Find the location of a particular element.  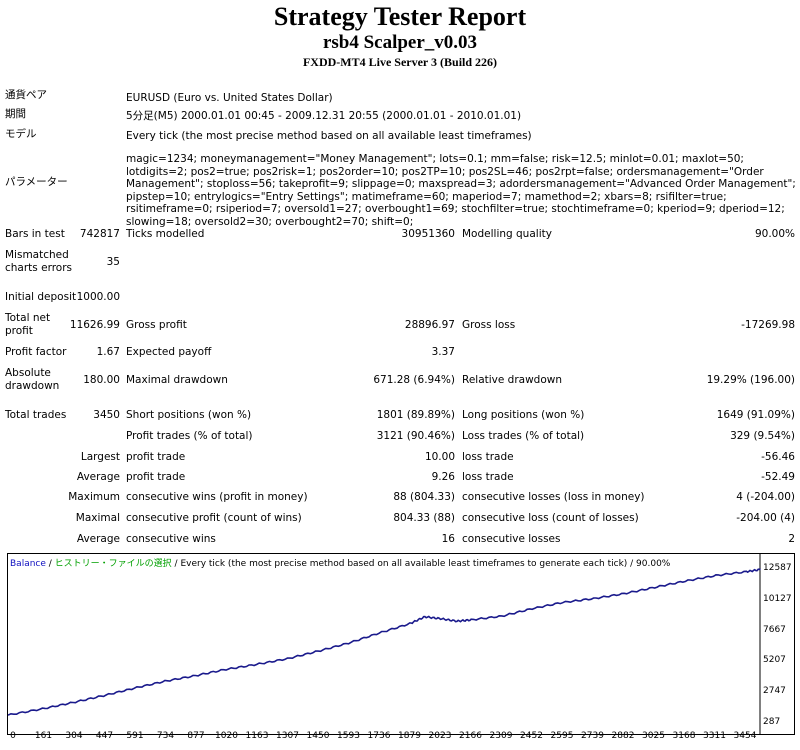

model-label: モデル is located at coordinates (21, 134).